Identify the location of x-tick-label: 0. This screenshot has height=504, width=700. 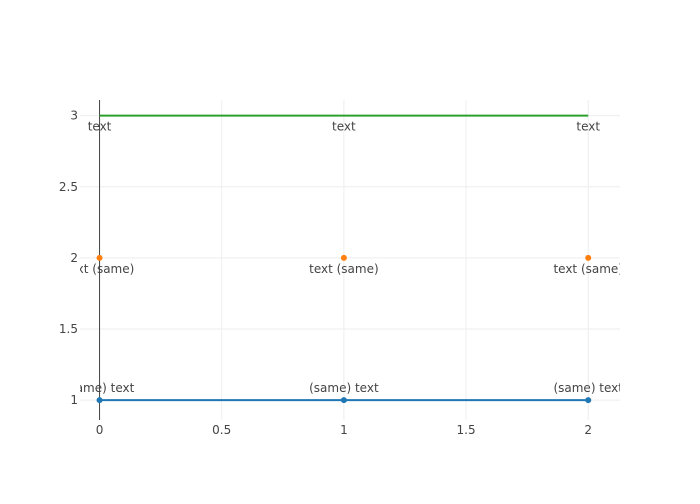
(100, 430).